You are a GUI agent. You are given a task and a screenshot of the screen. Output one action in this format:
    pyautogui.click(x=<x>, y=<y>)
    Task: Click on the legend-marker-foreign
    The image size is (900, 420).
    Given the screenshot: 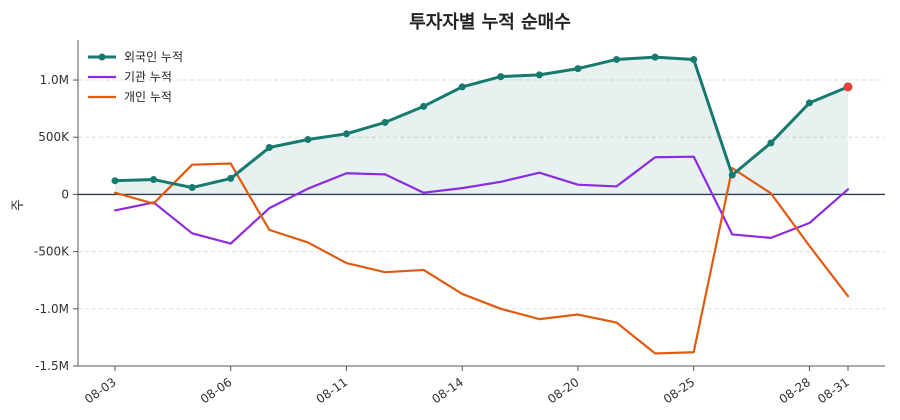 What is the action you would take?
    pyautogui.click(x=102, y=57)
    